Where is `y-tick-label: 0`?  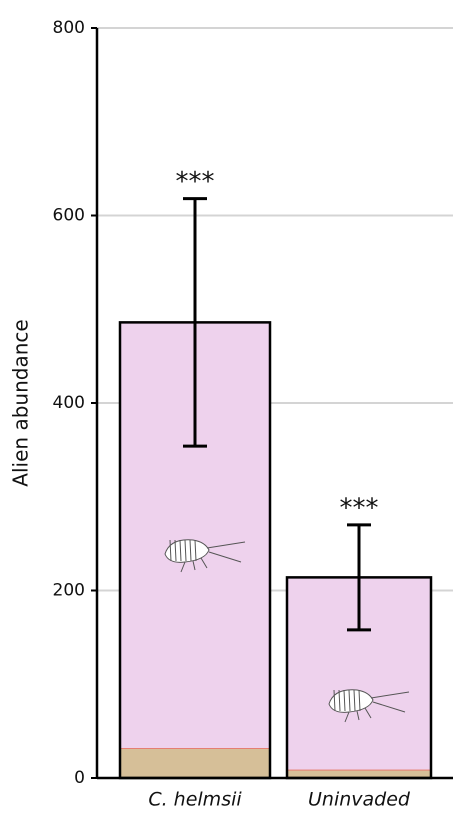
y-tick-label: 0 is located at coordinates (79, 778).